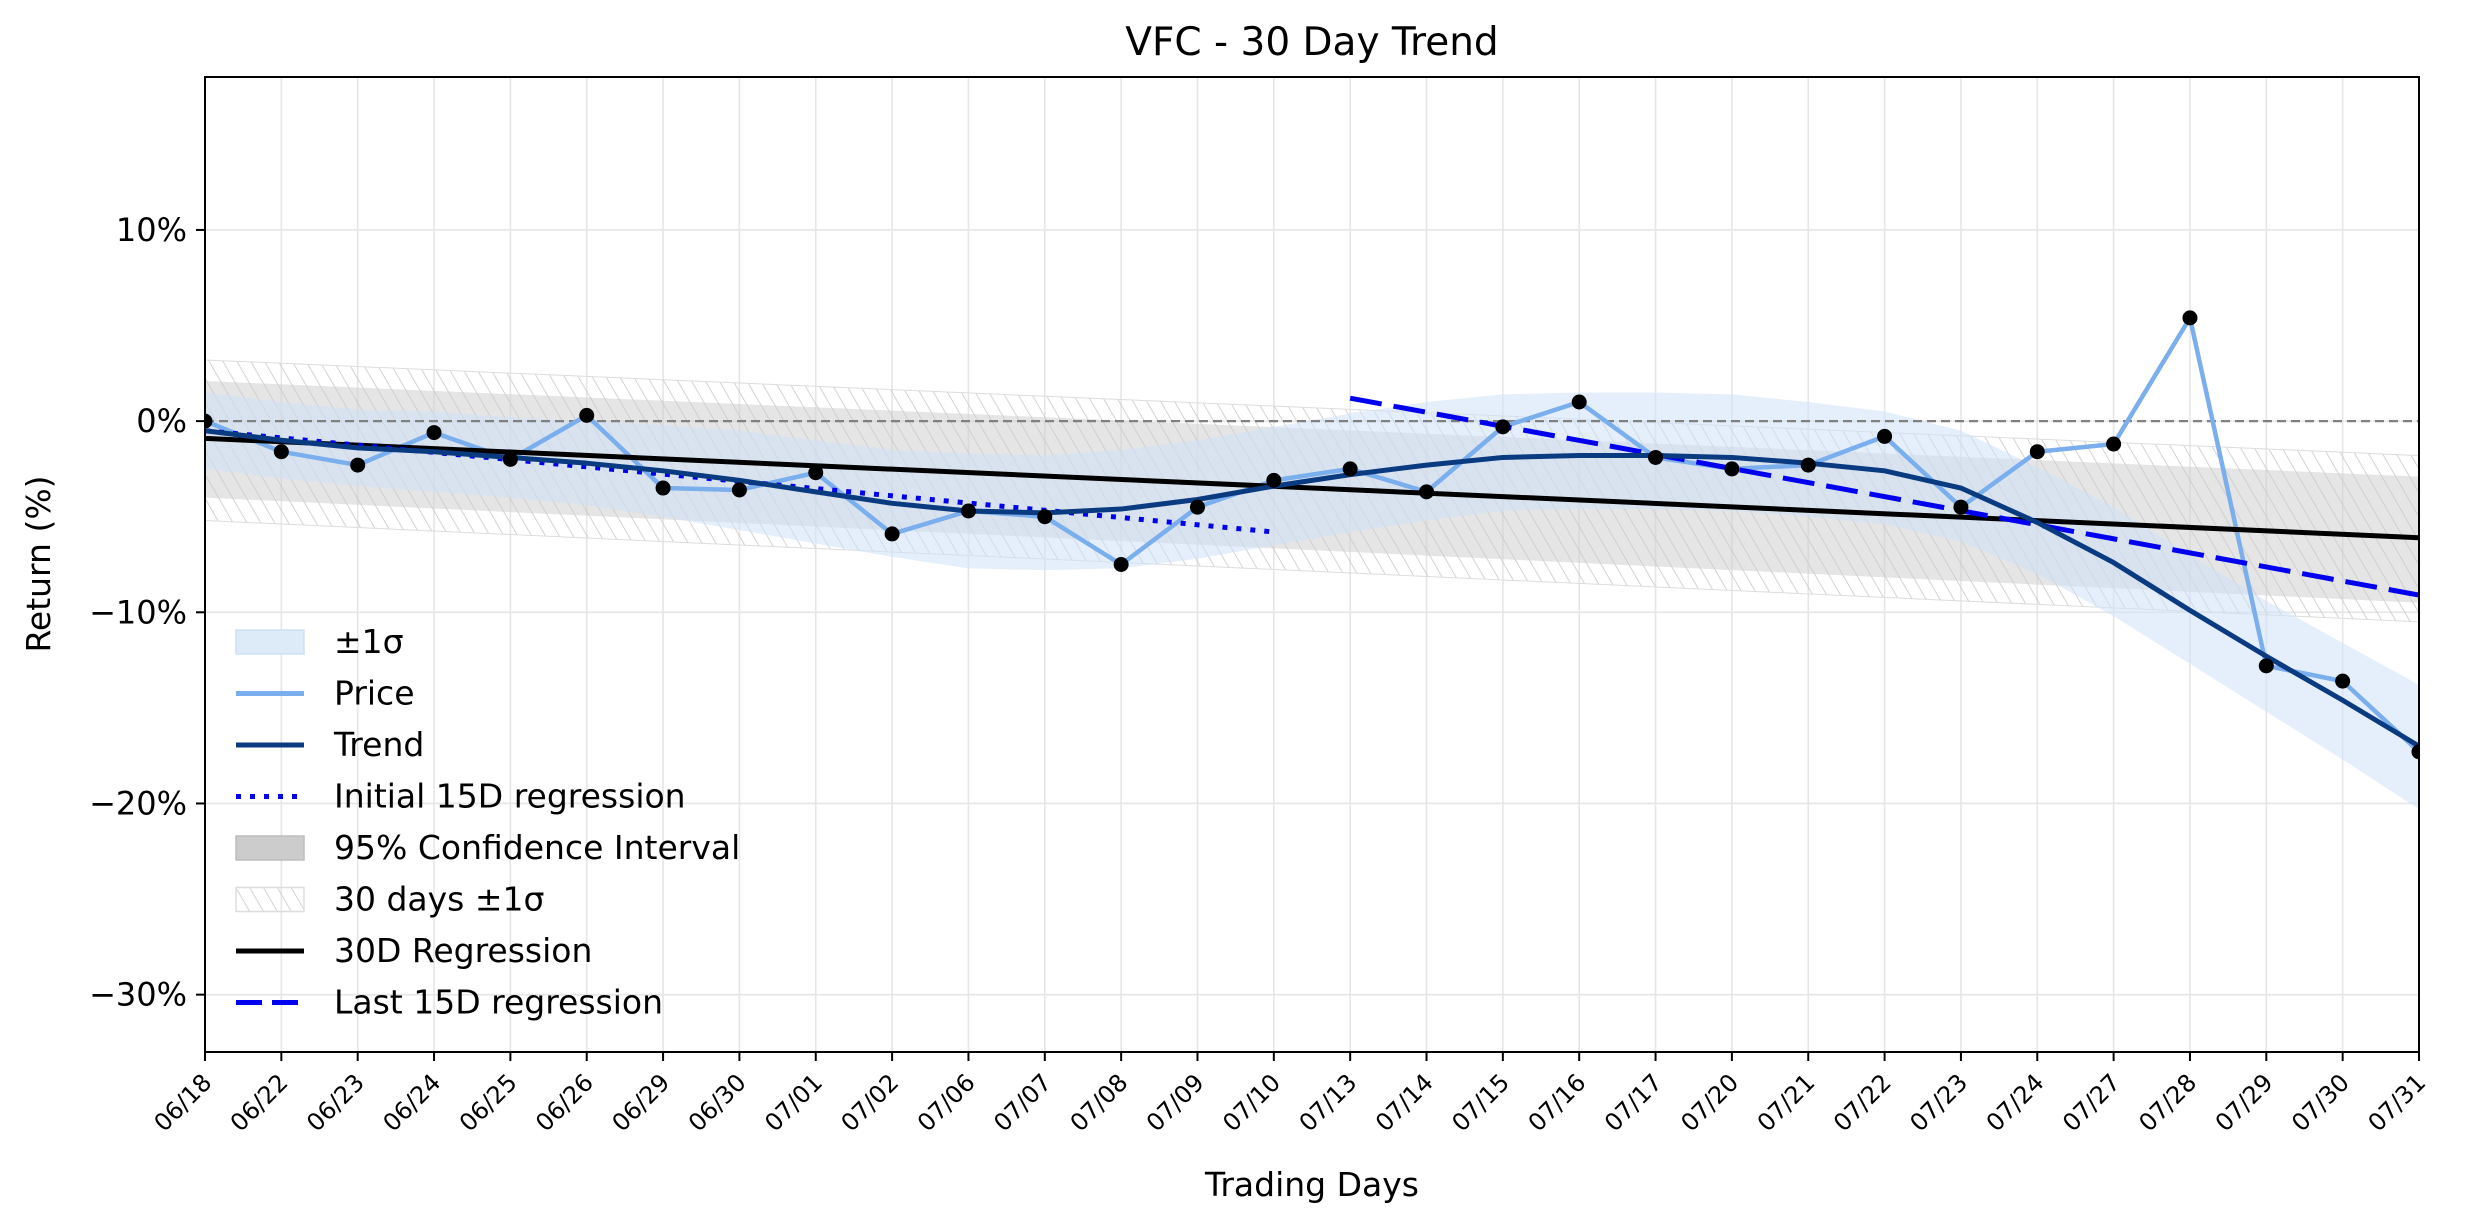 The image size is (2474, 1224). What do you see at coordinates (138, 803) in the screenshot?
I see `y-tick-label: −20%` at bounding box center [138, 803].